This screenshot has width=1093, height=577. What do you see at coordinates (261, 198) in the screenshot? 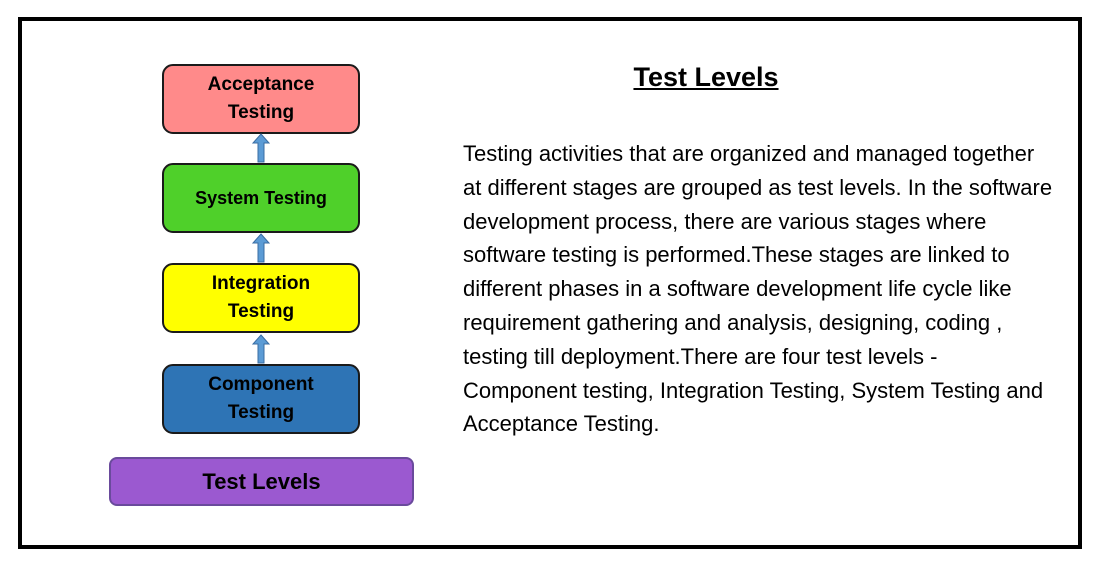
I see `system-testing-box: System Testing` at bounding box center [261, 198].